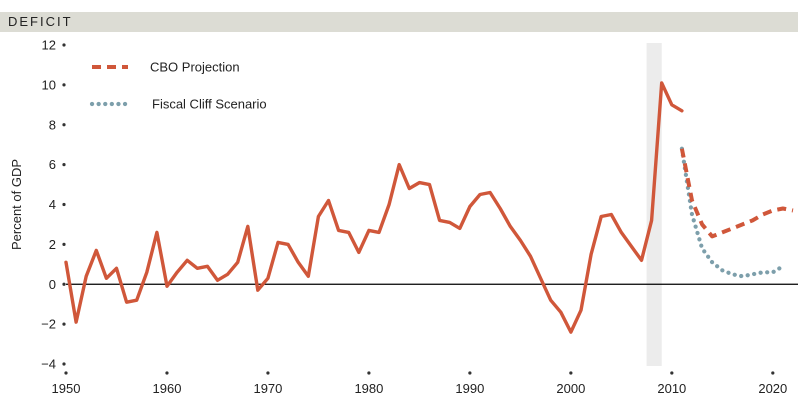 The width and height of the screenshot is (800, 417). What do you see at coordinates (195, 67) in the screenshot?
I see `legend-label-cbo-projection: CBO Projection` at bounding box center [195, 67].